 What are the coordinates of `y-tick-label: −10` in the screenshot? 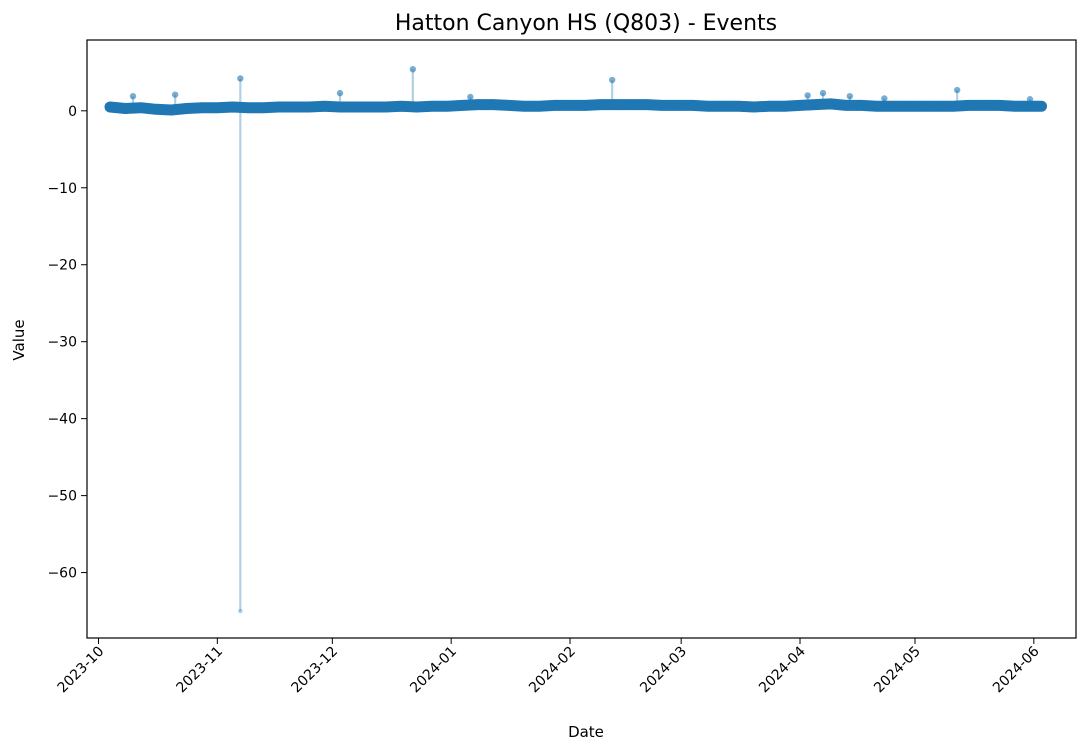 It's located at (62, 189).